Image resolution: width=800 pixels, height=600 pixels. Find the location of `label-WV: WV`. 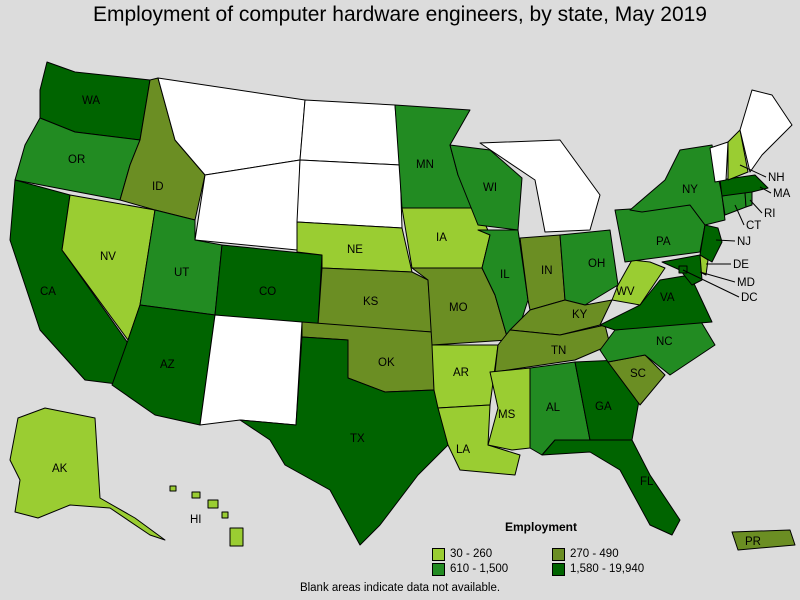

label-WV: WV is located at coordinates (625, 292).